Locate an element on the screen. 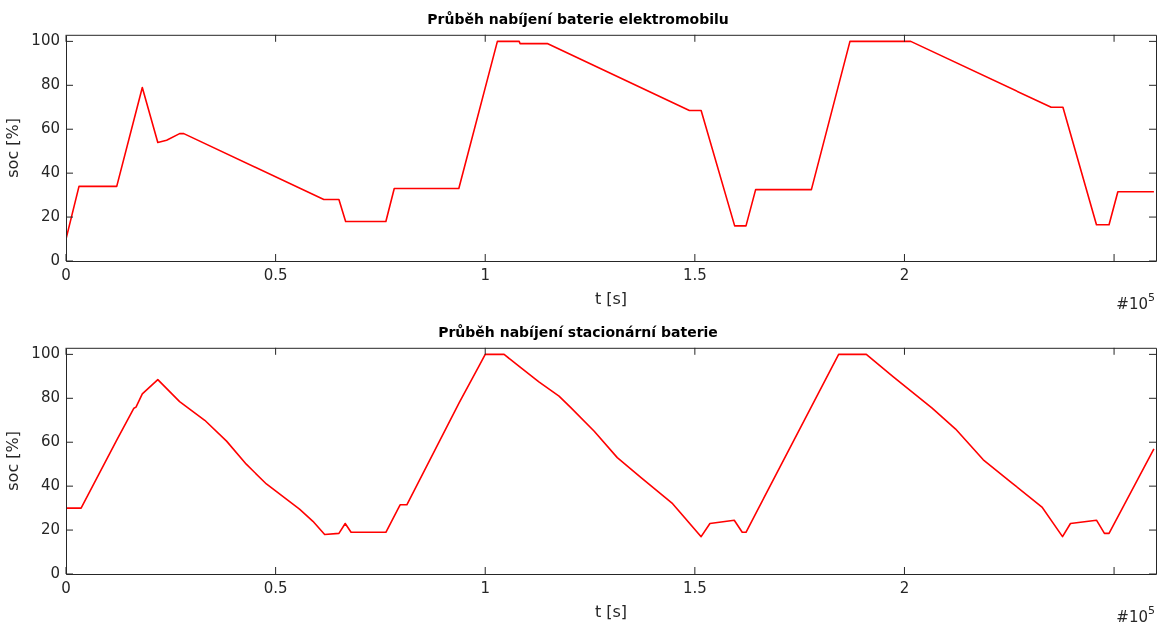 The image size is (1158, 627). chart-title: Průběh nabíjení stacionární baterie is located at coordinates (578, 332).